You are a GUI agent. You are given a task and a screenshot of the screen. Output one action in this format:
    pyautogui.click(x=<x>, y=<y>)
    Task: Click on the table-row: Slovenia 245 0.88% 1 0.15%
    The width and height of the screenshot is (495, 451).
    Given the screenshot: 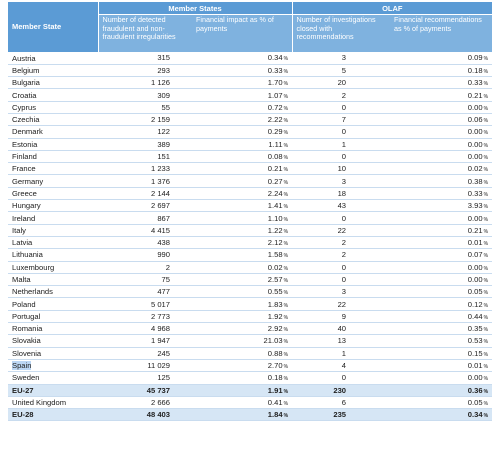 What is the action you would take?
    pyautogui.click(x=250, y=353)
    